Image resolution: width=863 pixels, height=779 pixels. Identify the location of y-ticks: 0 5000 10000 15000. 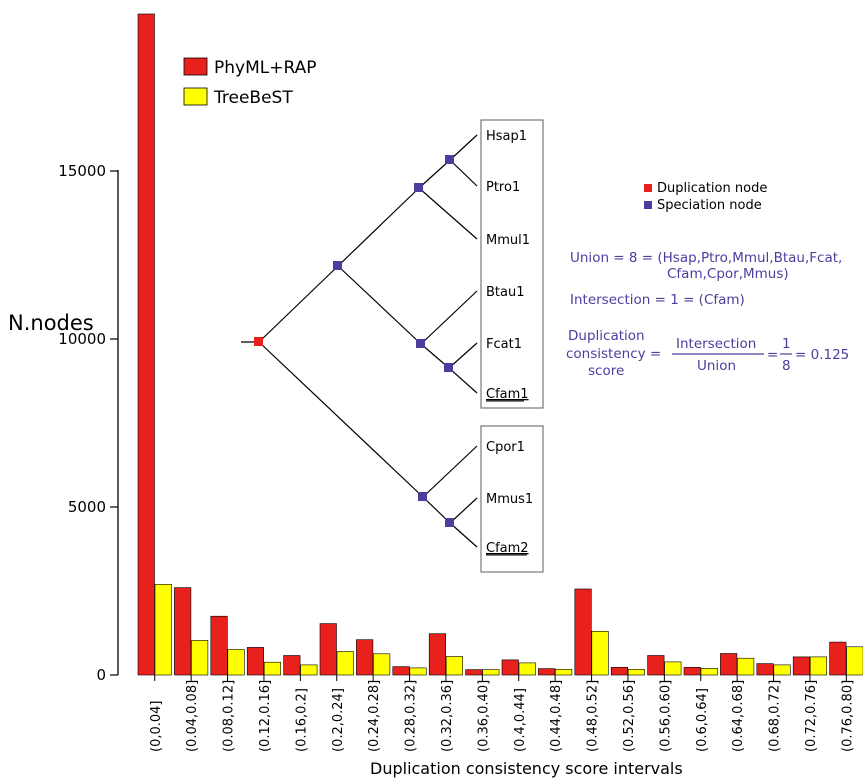
(88, 423).